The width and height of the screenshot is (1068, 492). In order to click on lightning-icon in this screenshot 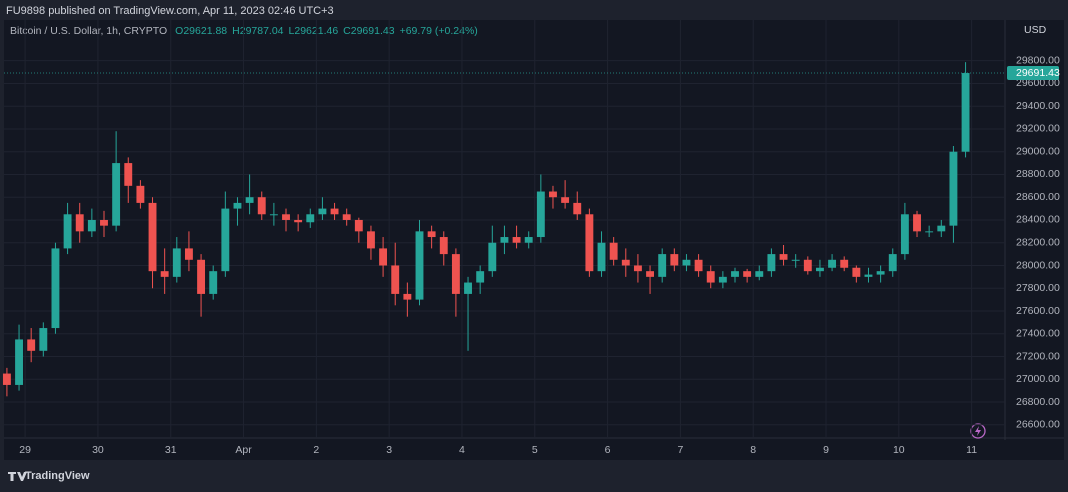, I will do `click(978, 431)`.